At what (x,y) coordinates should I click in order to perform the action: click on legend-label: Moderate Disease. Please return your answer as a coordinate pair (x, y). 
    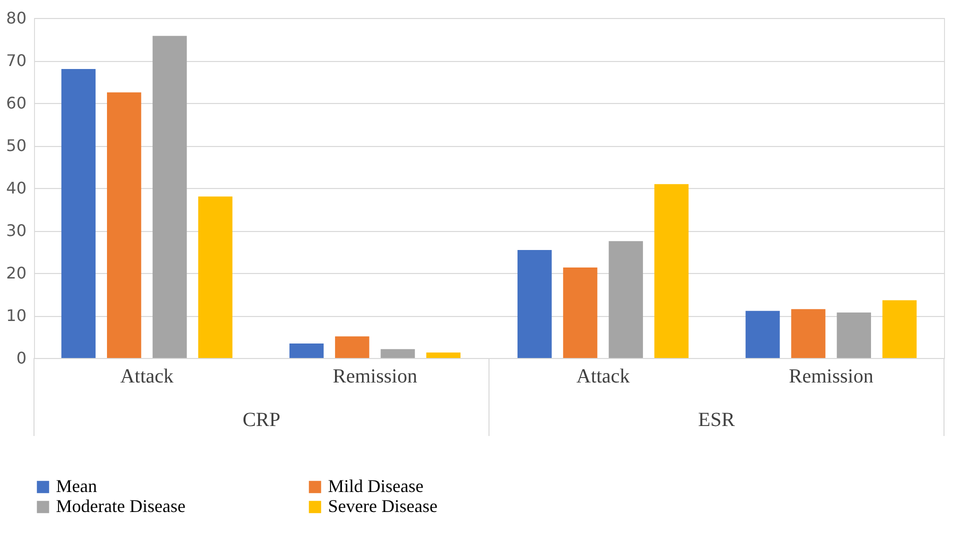
    Looking at the image, I should click on (121, 506).